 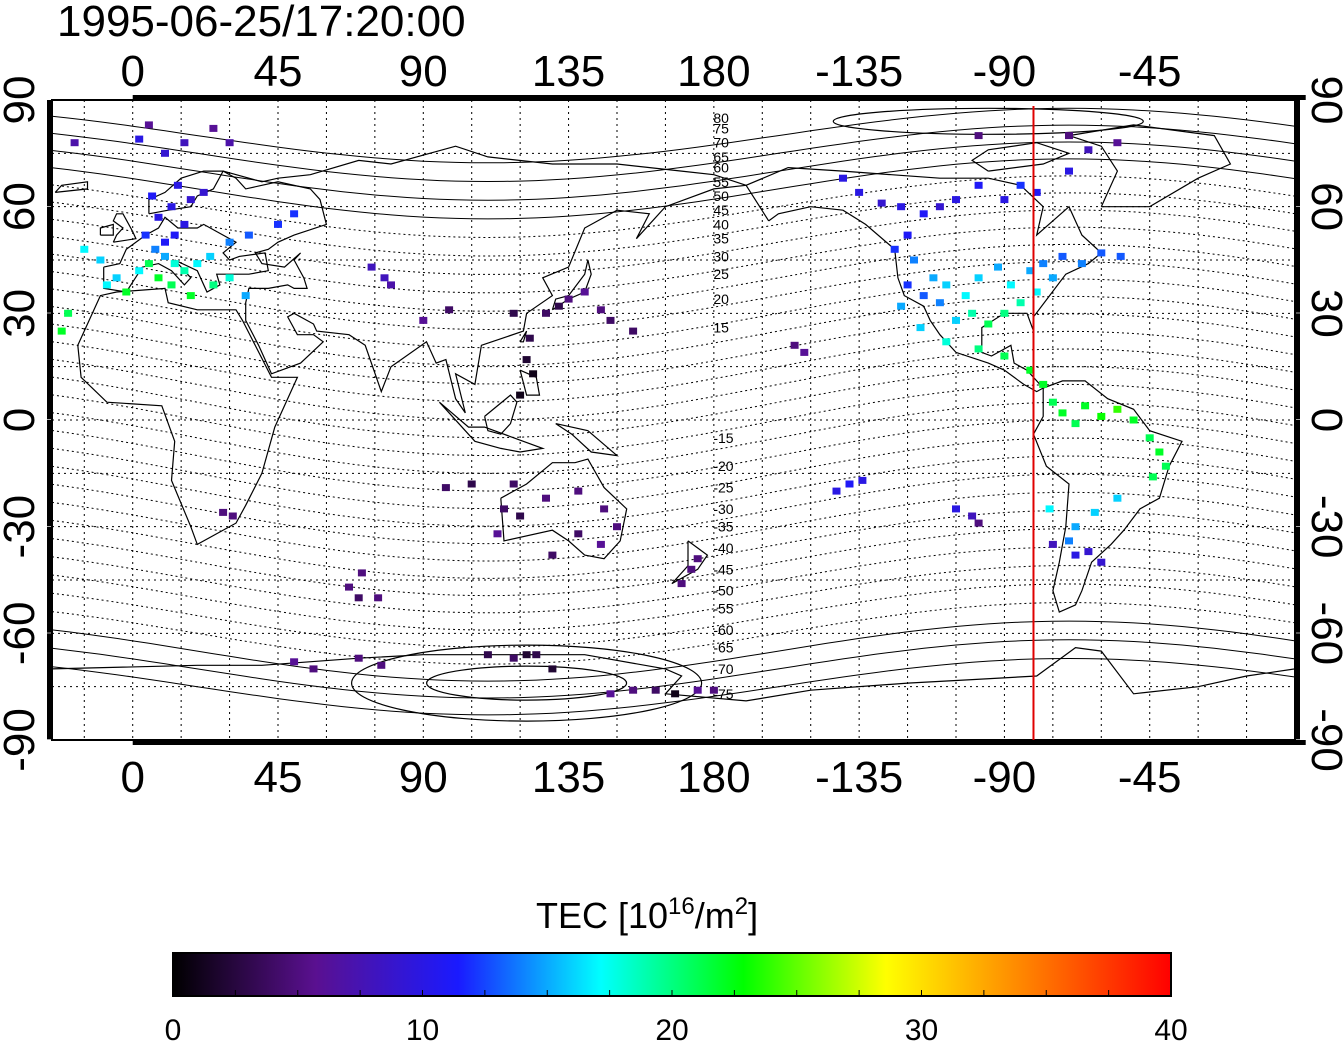 What do you see at coordinates (676, 970) in the screenshot?
I see `colorbar: TEC [1016/m2] 0 10 20 30 40` at bounding box center [676, 970].